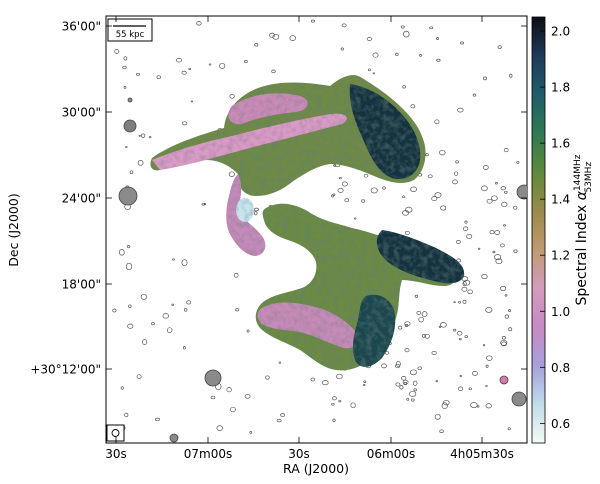  I want to click on x-tick-label: 07m00s, so click(208, 454).